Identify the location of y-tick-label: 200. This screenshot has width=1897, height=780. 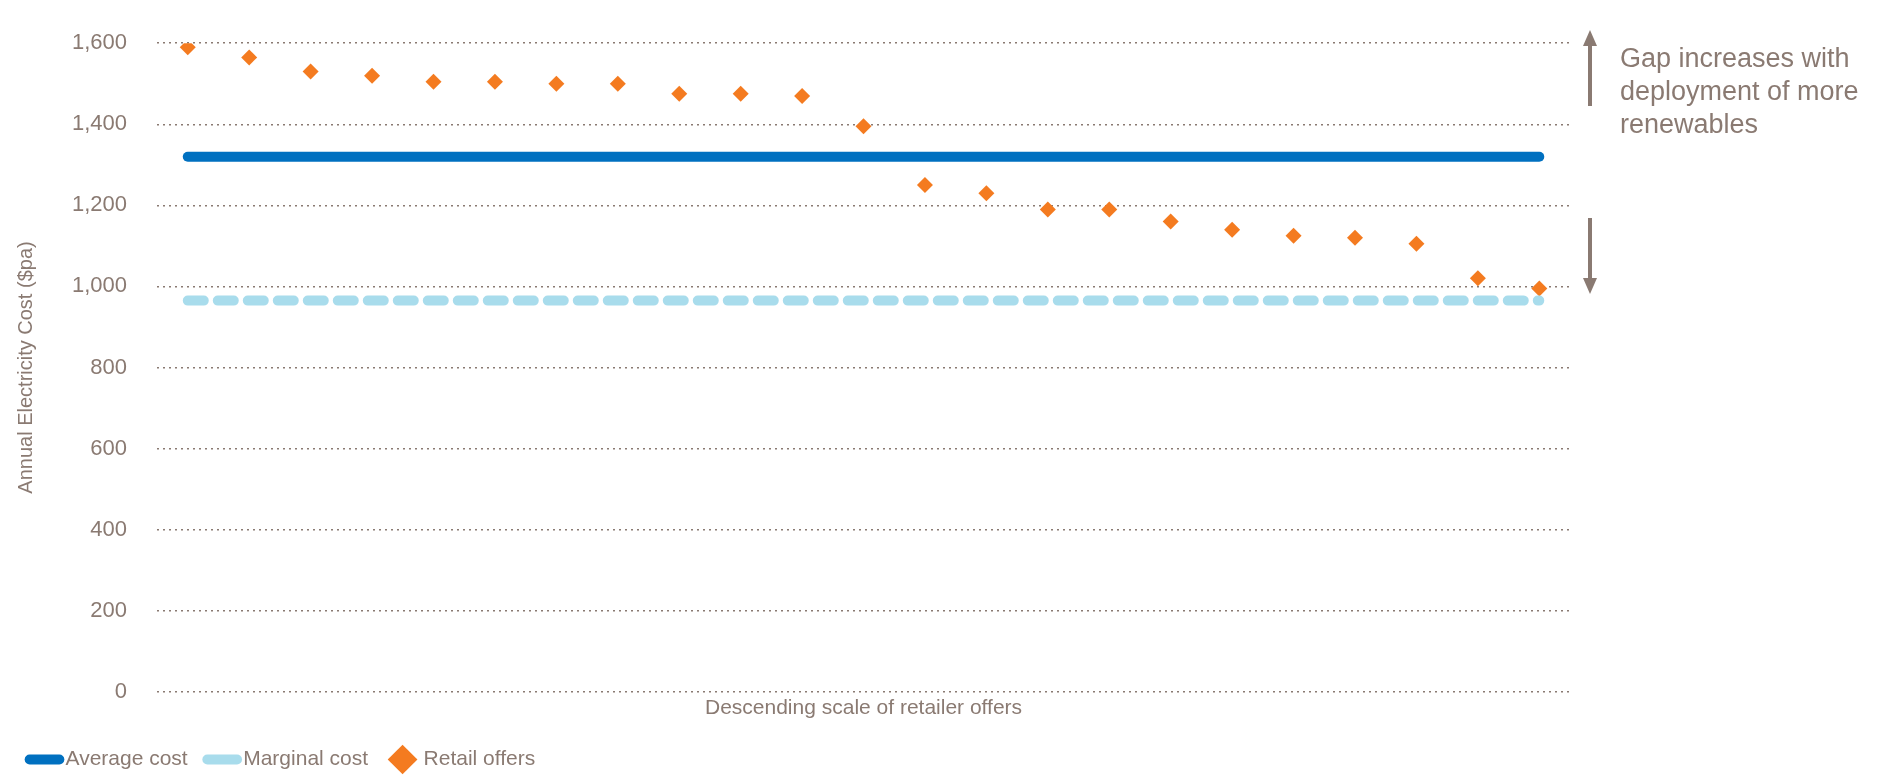
(109, 609).